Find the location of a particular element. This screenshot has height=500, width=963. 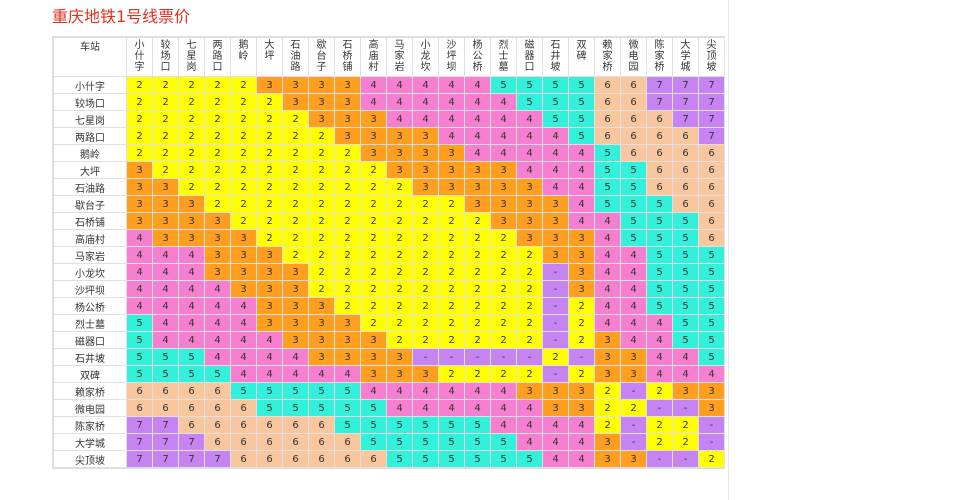

column-header-label: 微电园 is located at coordinates (633, 56).